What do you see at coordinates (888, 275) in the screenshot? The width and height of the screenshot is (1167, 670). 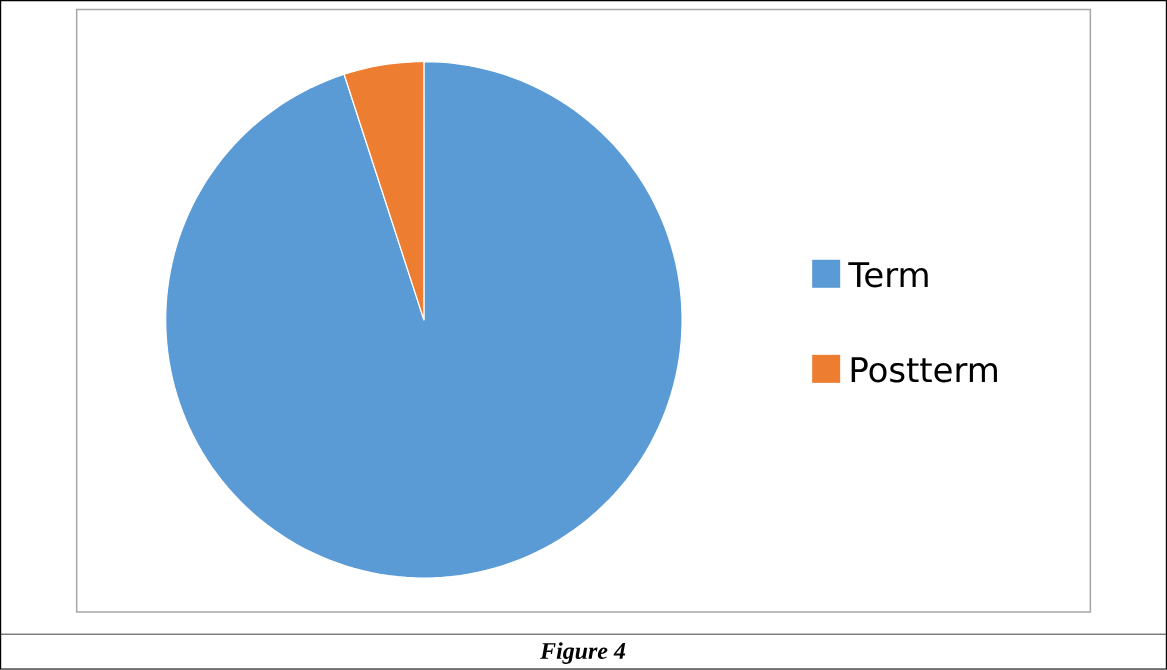 I see `legend-label: Term` at bounding box center [888, 275].